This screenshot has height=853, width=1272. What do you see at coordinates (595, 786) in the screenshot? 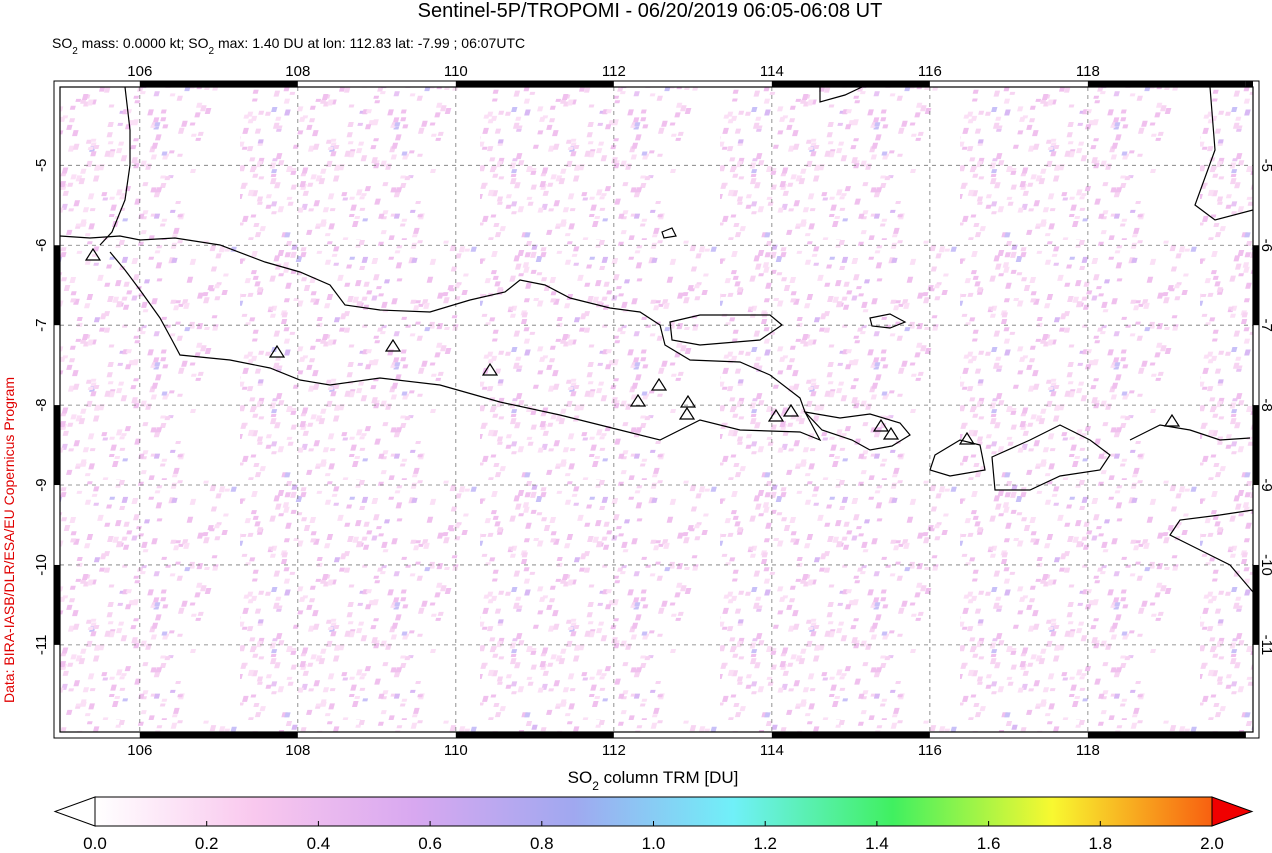
I see `colorbar-label-part: 2` at bounding box center [595, 786].